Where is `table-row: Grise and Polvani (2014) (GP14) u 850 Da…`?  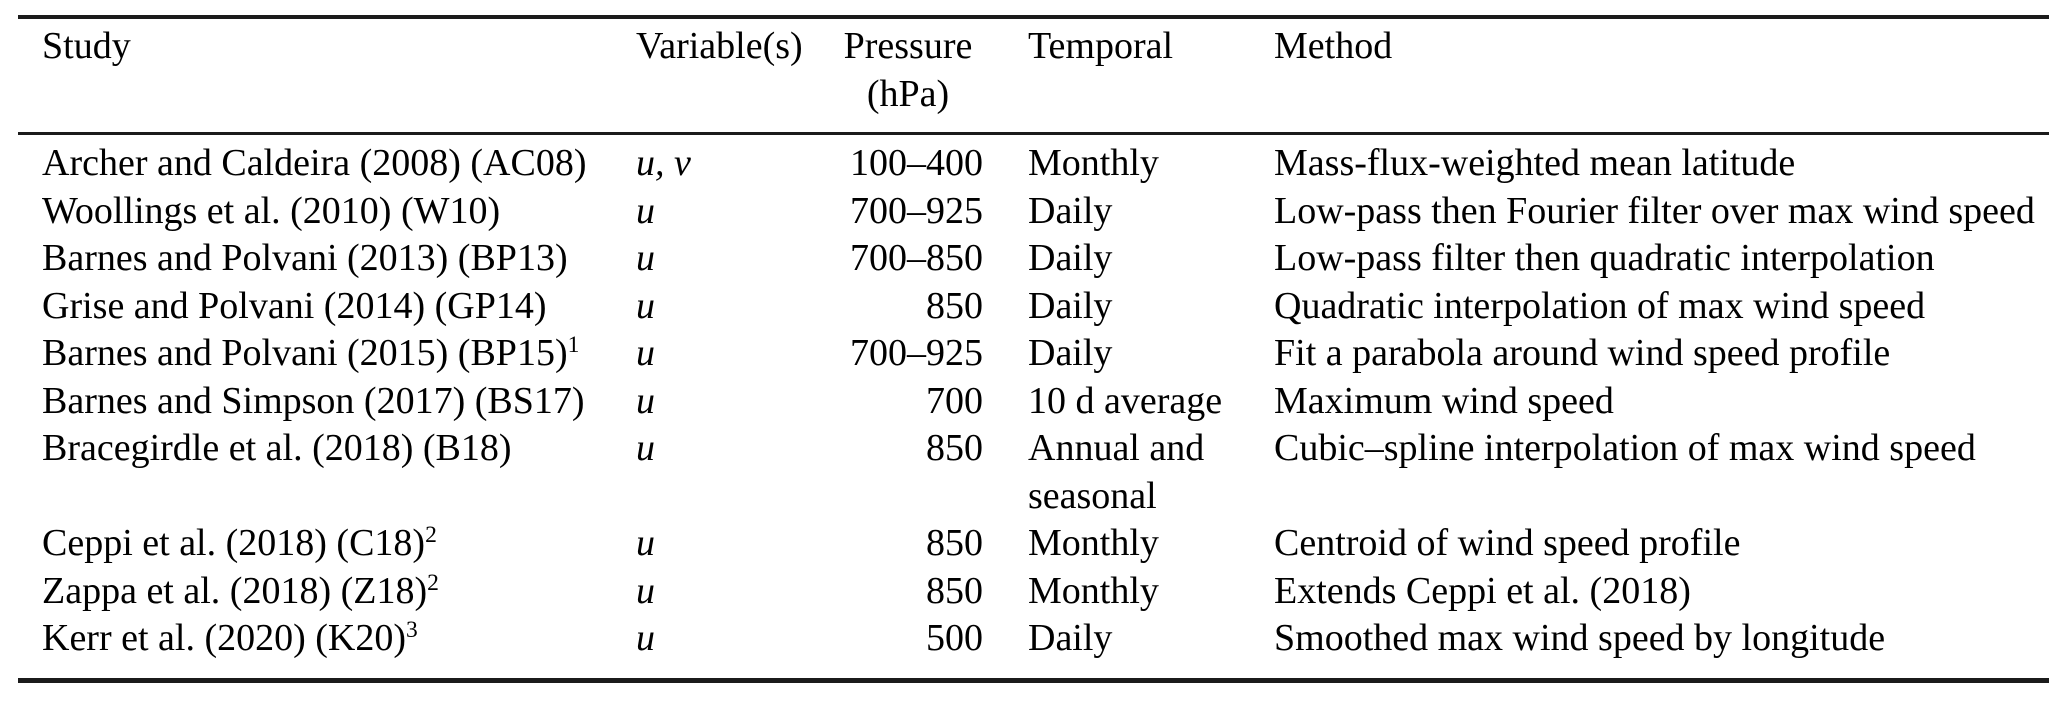 table-row: Grise and Polvani (2014) (GP14) u 850 Da… is located at coordinates (1033, 307).